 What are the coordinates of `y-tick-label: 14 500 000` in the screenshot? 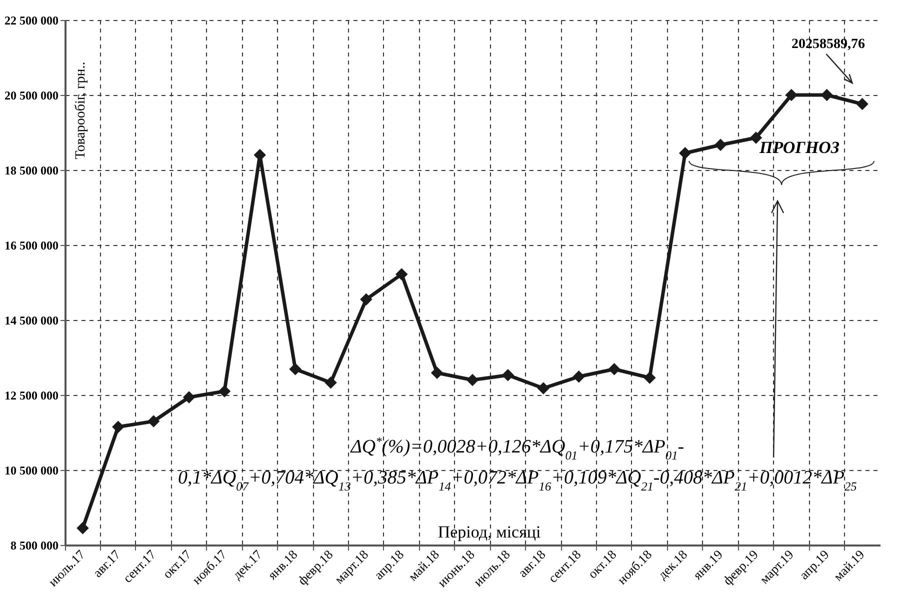 It's located at (31, 321).